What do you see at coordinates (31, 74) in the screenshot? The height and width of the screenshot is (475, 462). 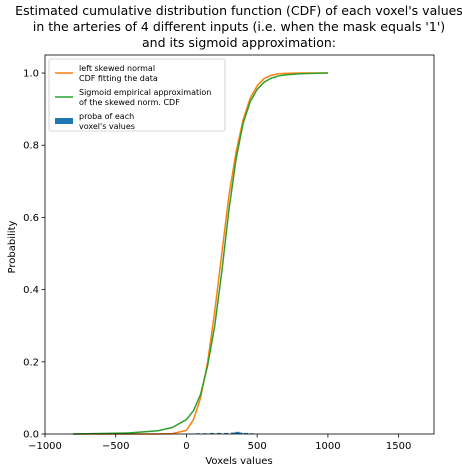 I see `y-tick-label: 1.0` at bounding box center [31, 74].